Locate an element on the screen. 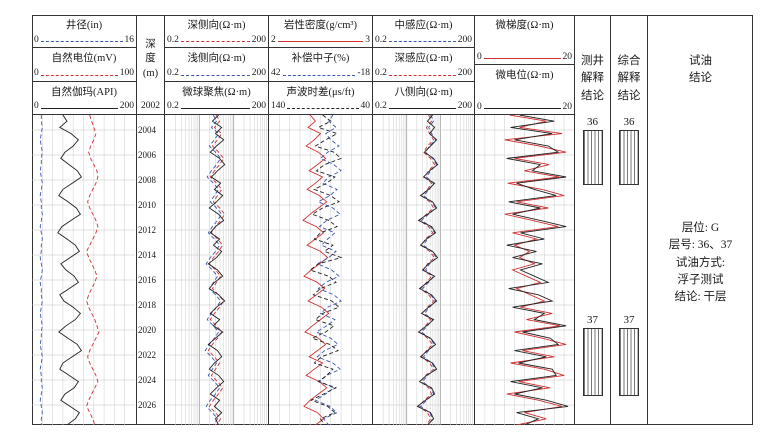 The image size is (768, 438). oil-test-result-text: 层位: G 层号: 36、37 试油方式: 浮子测试 结论: 干层 is located at coordinates (700, 262).